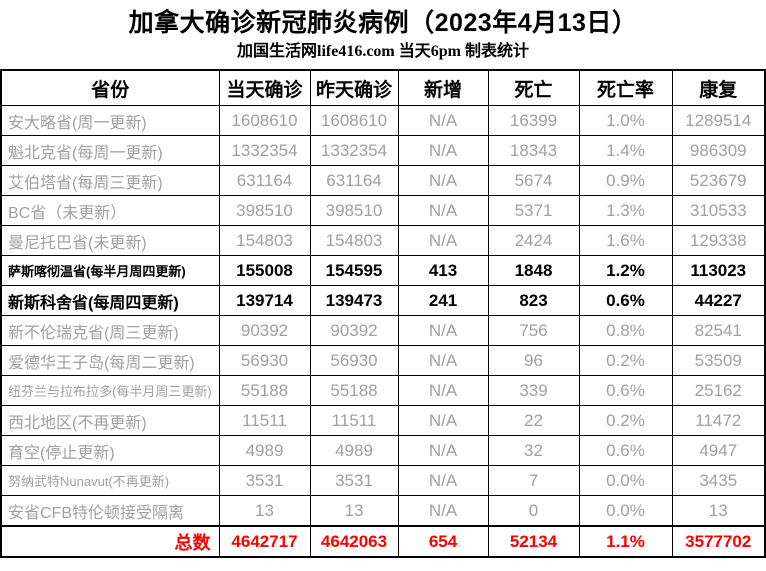 Image resolution: width=766 pixels, height=571 pixels. I want to click on value-cell: 44227, so click(718, 300).